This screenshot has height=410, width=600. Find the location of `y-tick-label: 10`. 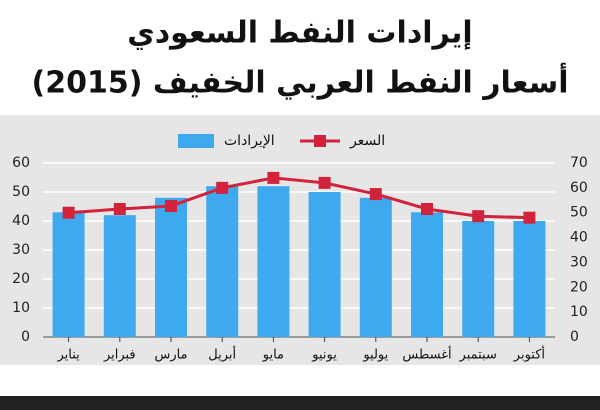

y-tick-label: 10 is located at coordinates (21, 308).